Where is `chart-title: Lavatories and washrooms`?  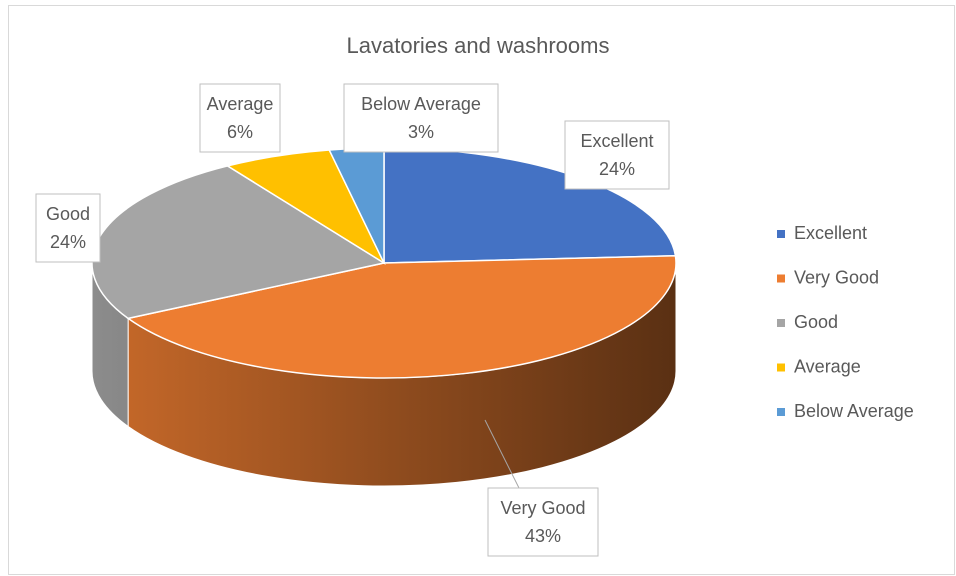
chart-title: Lavatories and washrooms is located at coordinates (478, 45).